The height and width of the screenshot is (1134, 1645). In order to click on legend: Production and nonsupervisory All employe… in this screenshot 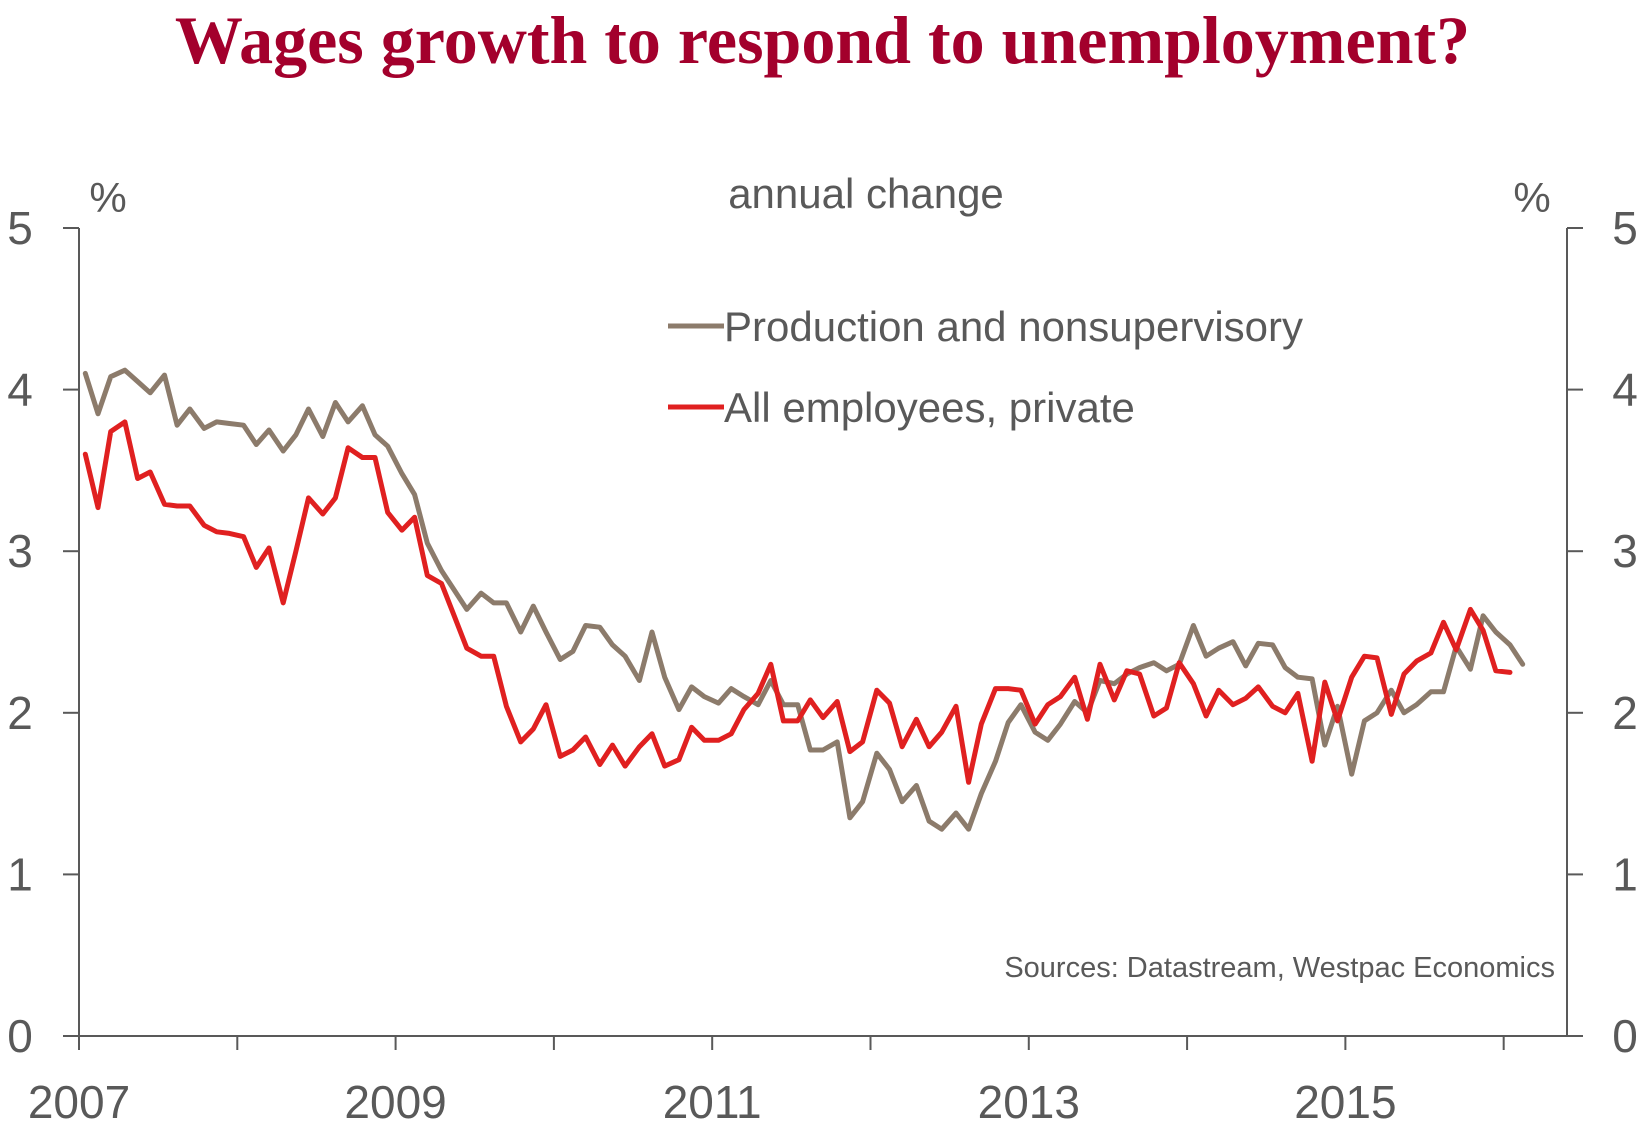, I will do `click(985, 367)`.